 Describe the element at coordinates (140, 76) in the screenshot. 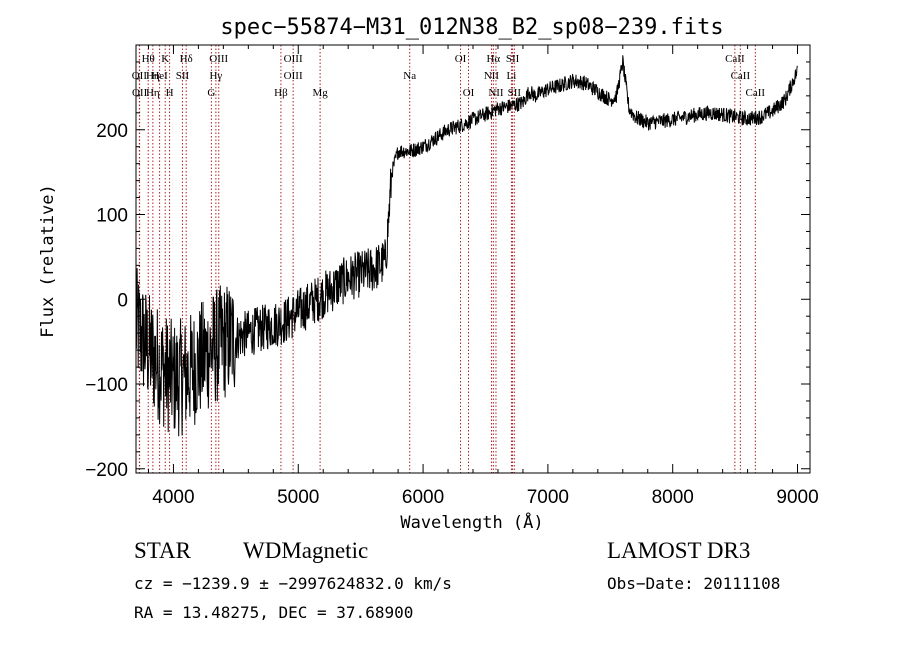

I see `line-marker-label-1: OII` at that location.